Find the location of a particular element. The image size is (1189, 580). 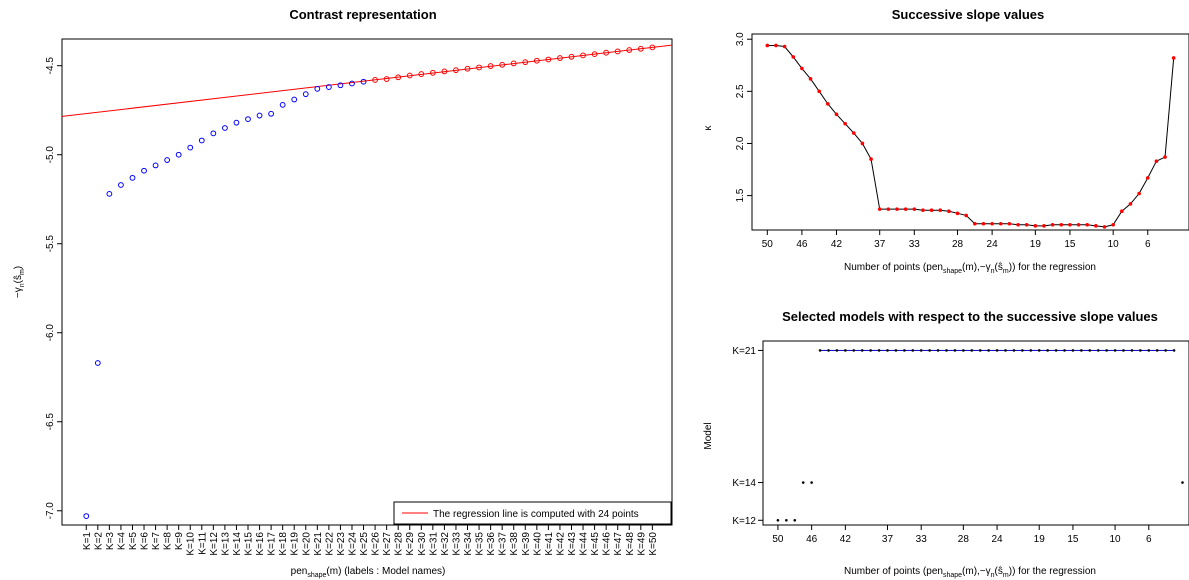

slope-y-tick-label: 1.5 is located at coordinates (740, 195).